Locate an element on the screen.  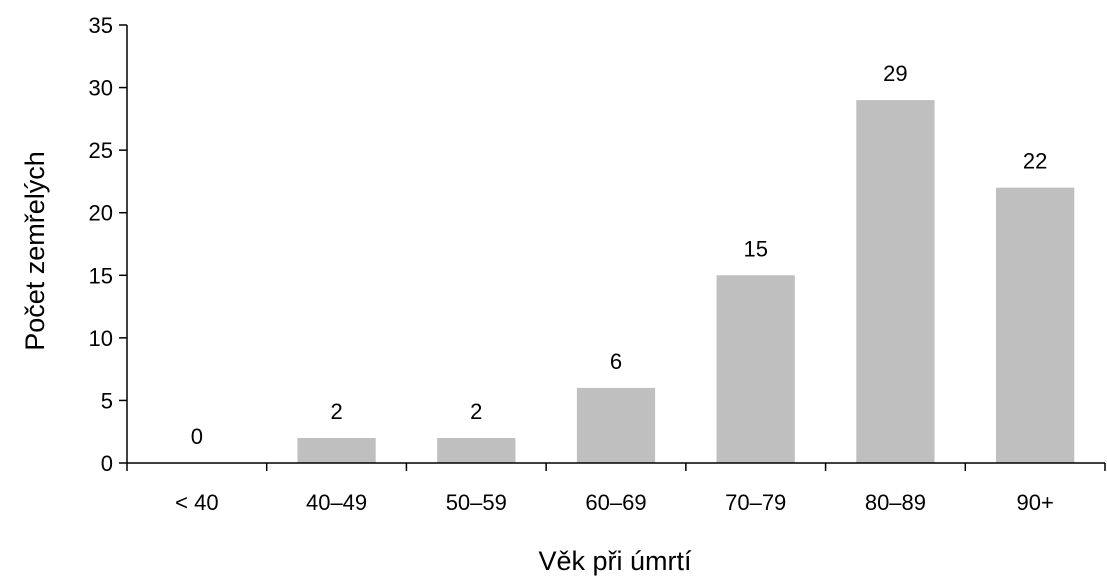
x-tick-label: 80–89 is located at coordinates (895, 502).